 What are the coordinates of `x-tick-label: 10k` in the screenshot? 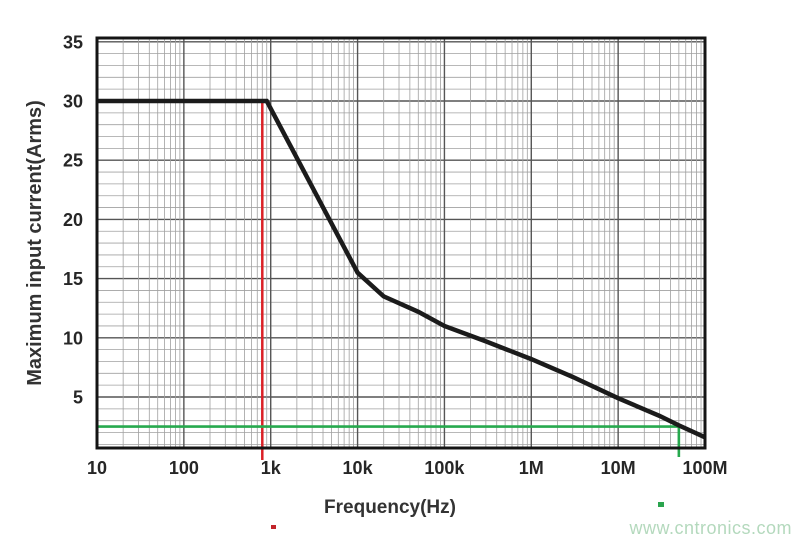 It's located at (358, 468).